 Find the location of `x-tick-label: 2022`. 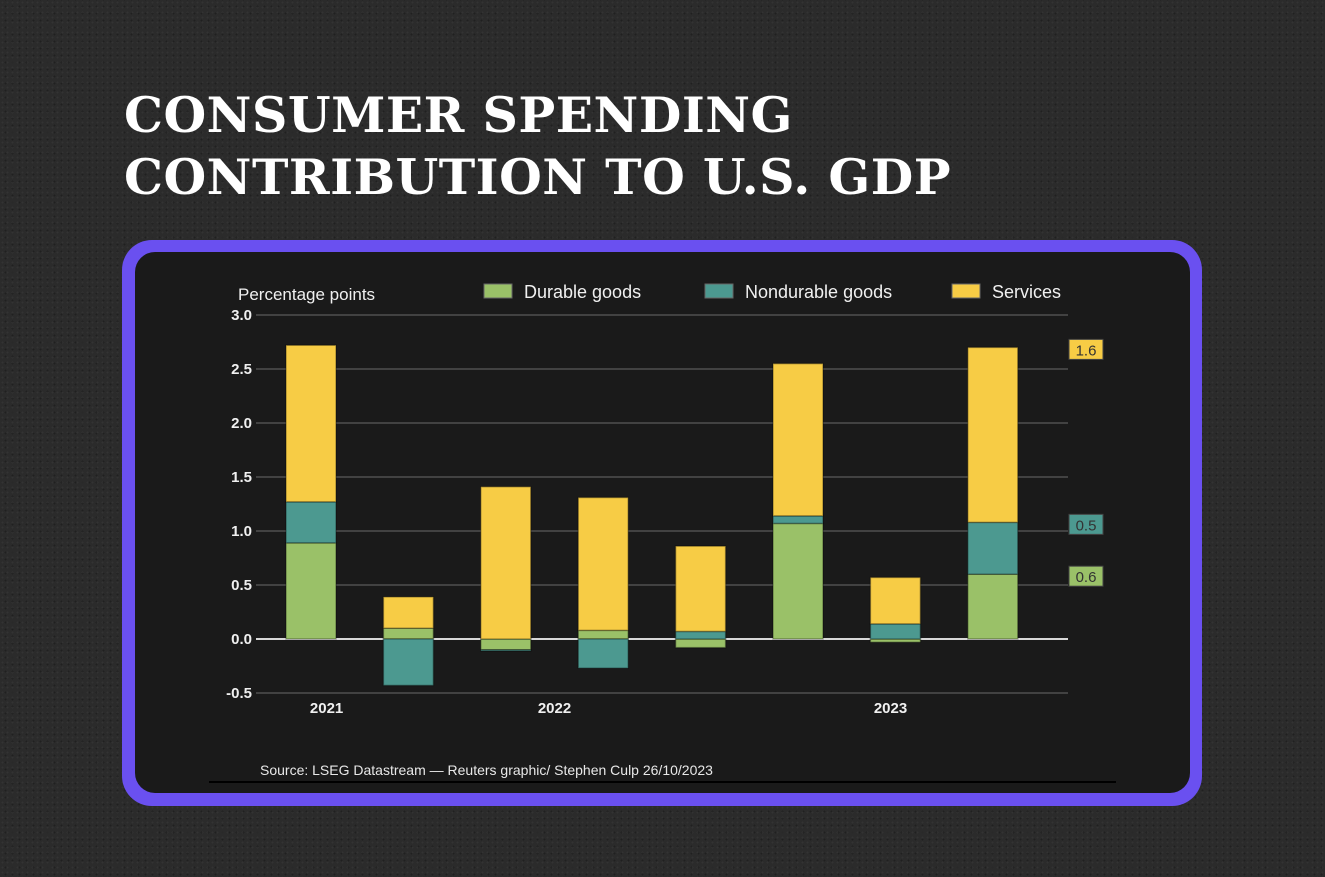

x-tick-label: 2022 is located at coordinates (554, 708).